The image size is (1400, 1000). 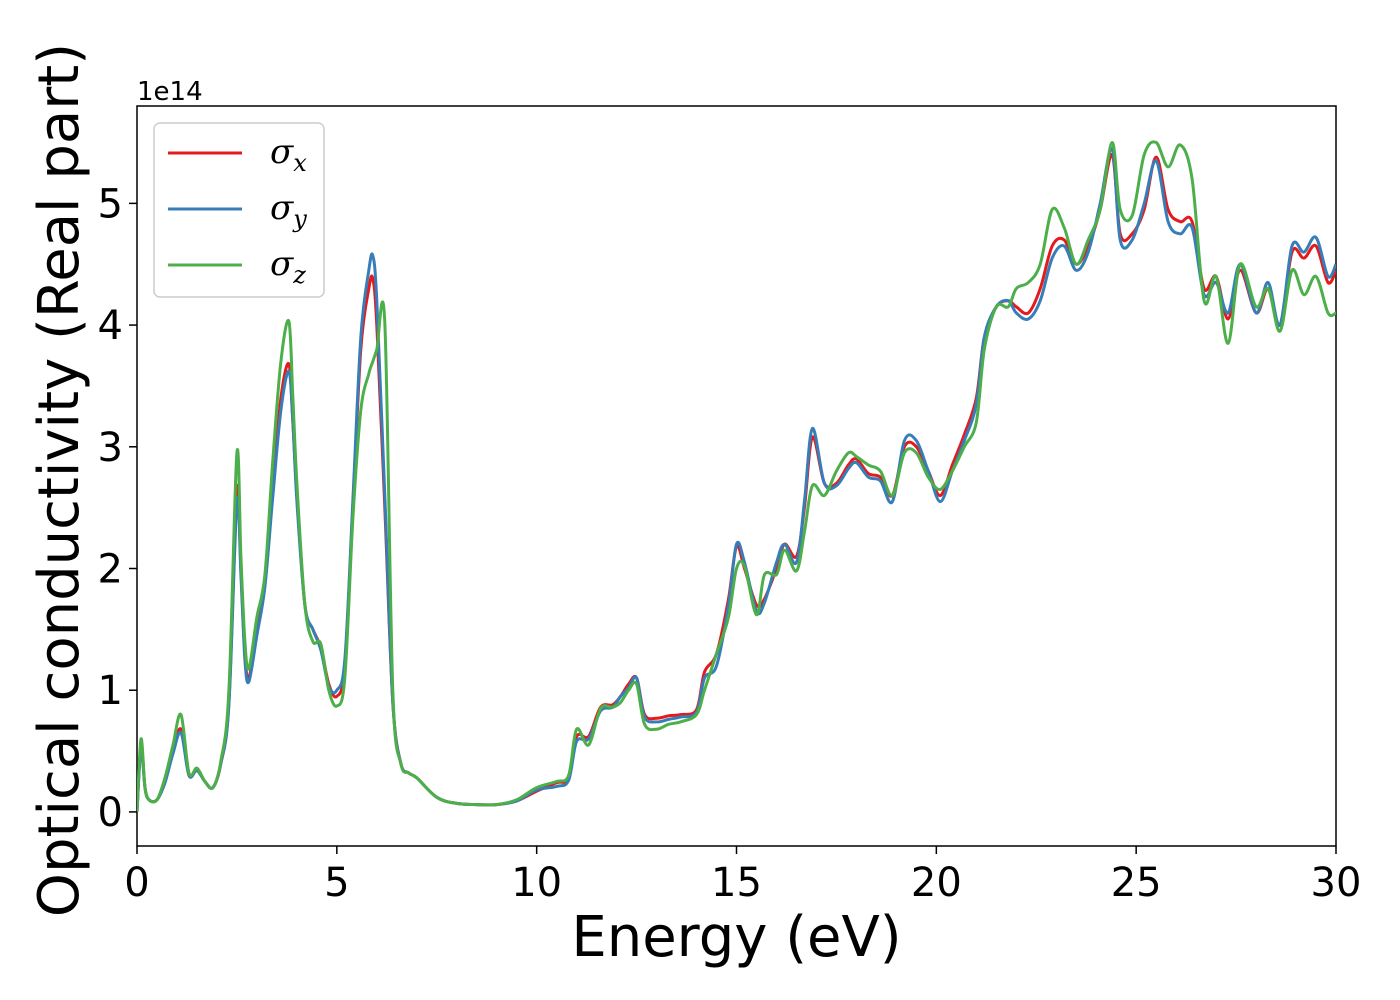 I want to click on x-tick-label-2: 10, so click(x=536, y=883).